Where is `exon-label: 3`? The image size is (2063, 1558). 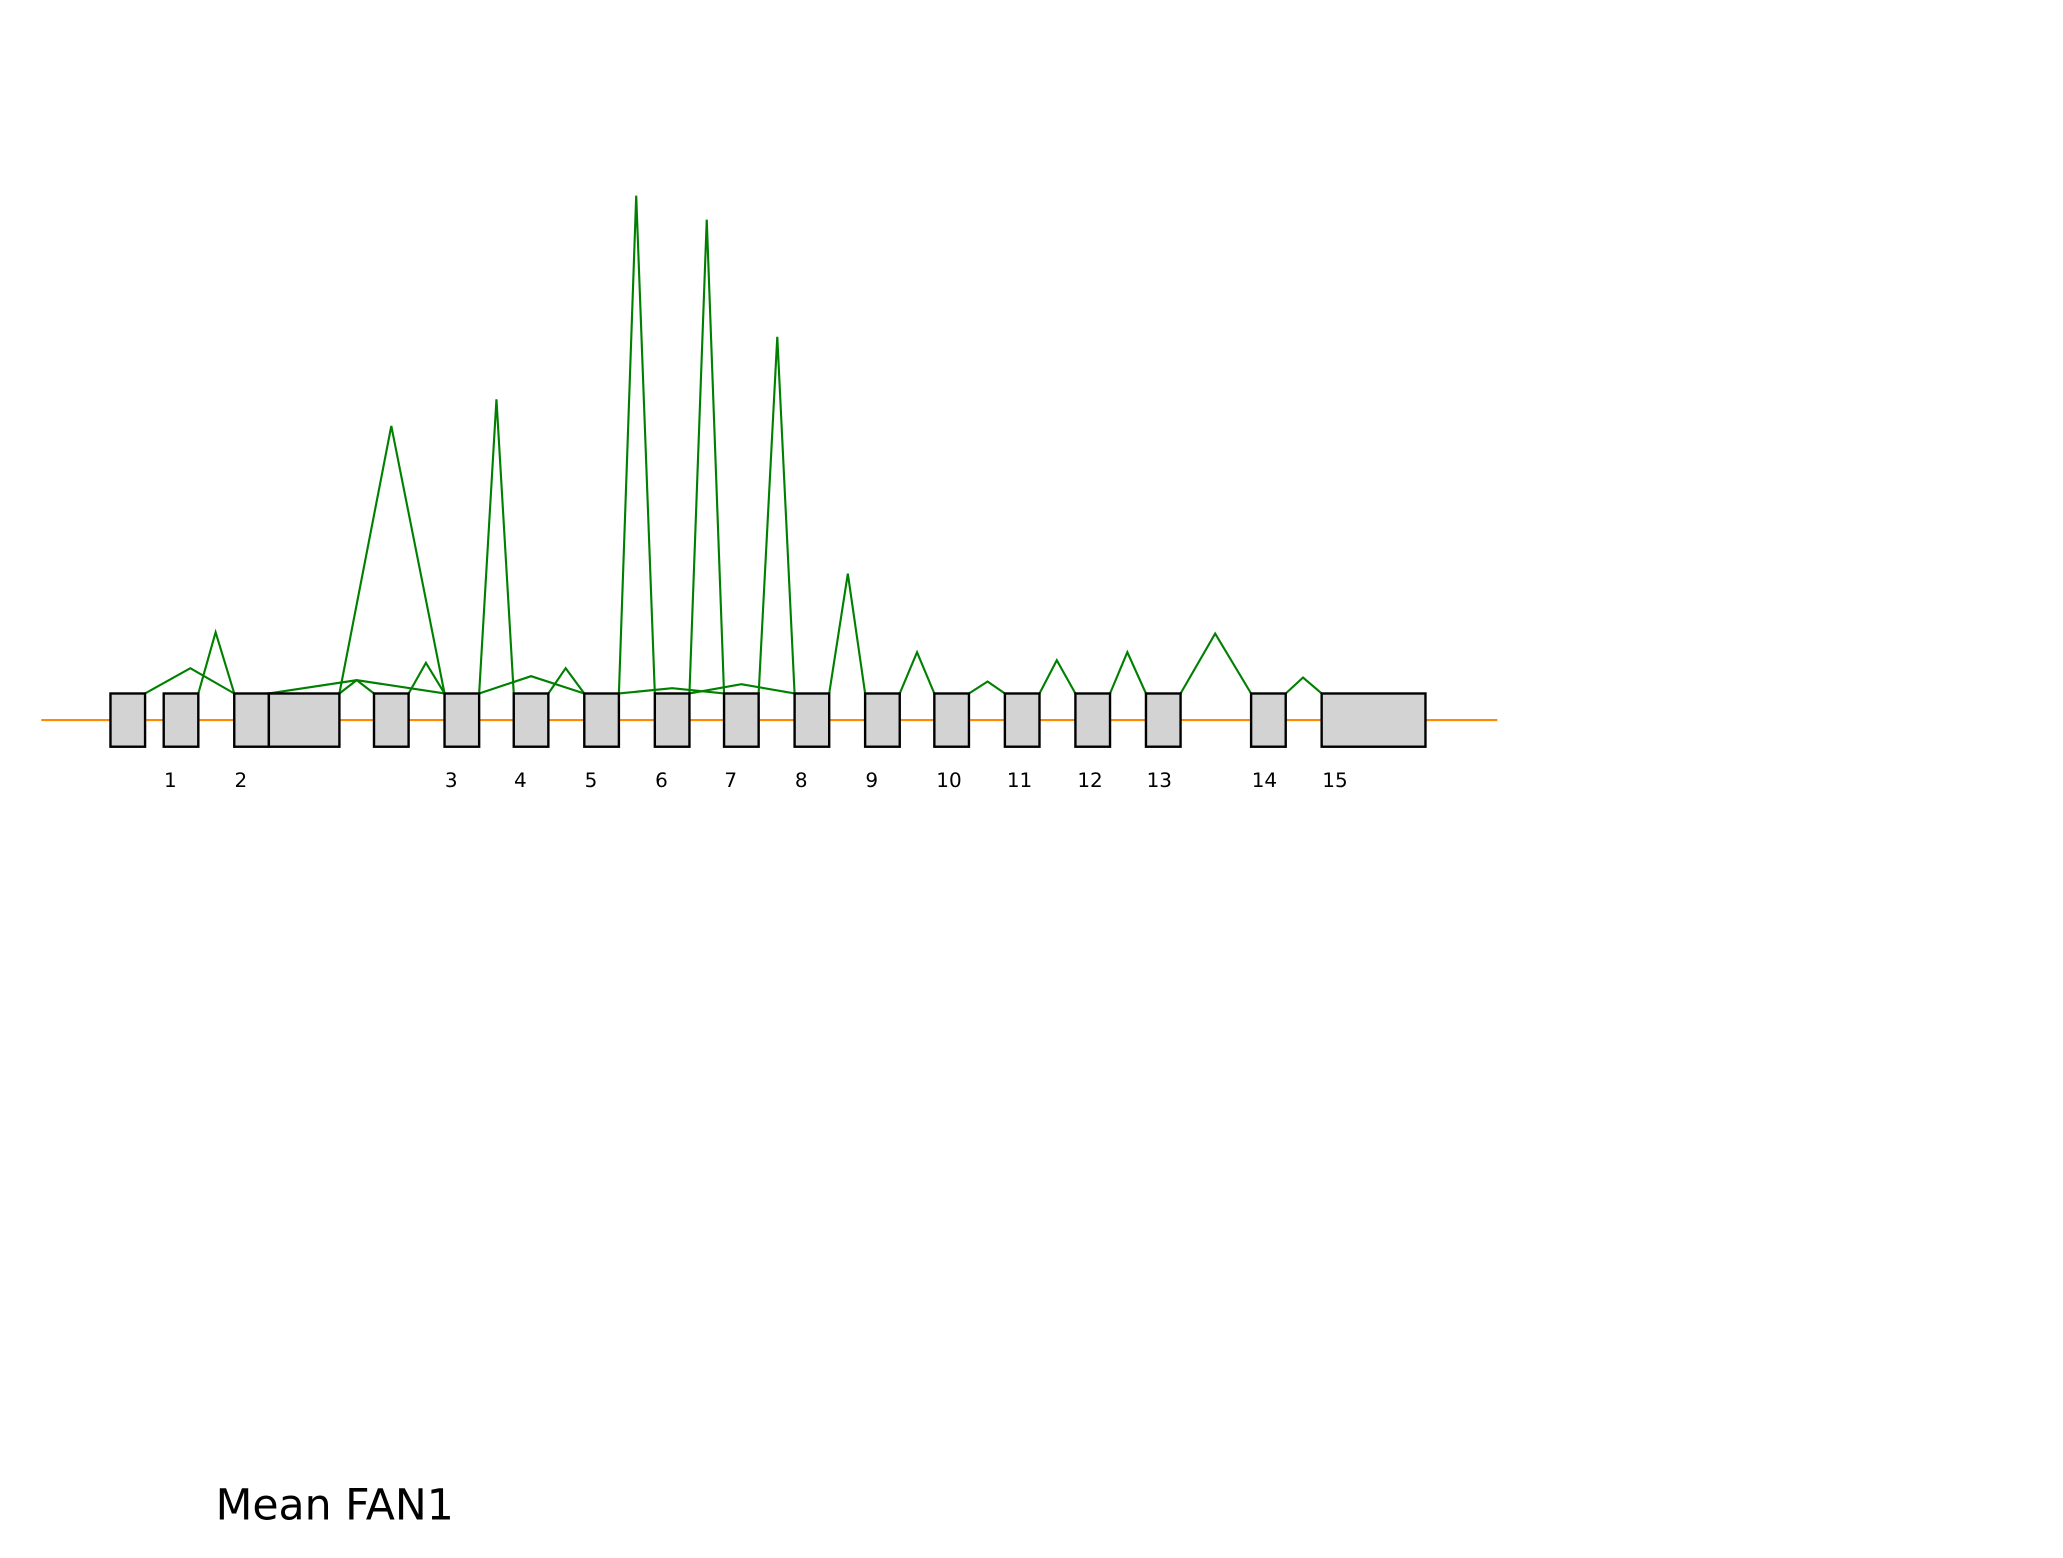
exon-label: 3 is located at coordinates (451, 780).